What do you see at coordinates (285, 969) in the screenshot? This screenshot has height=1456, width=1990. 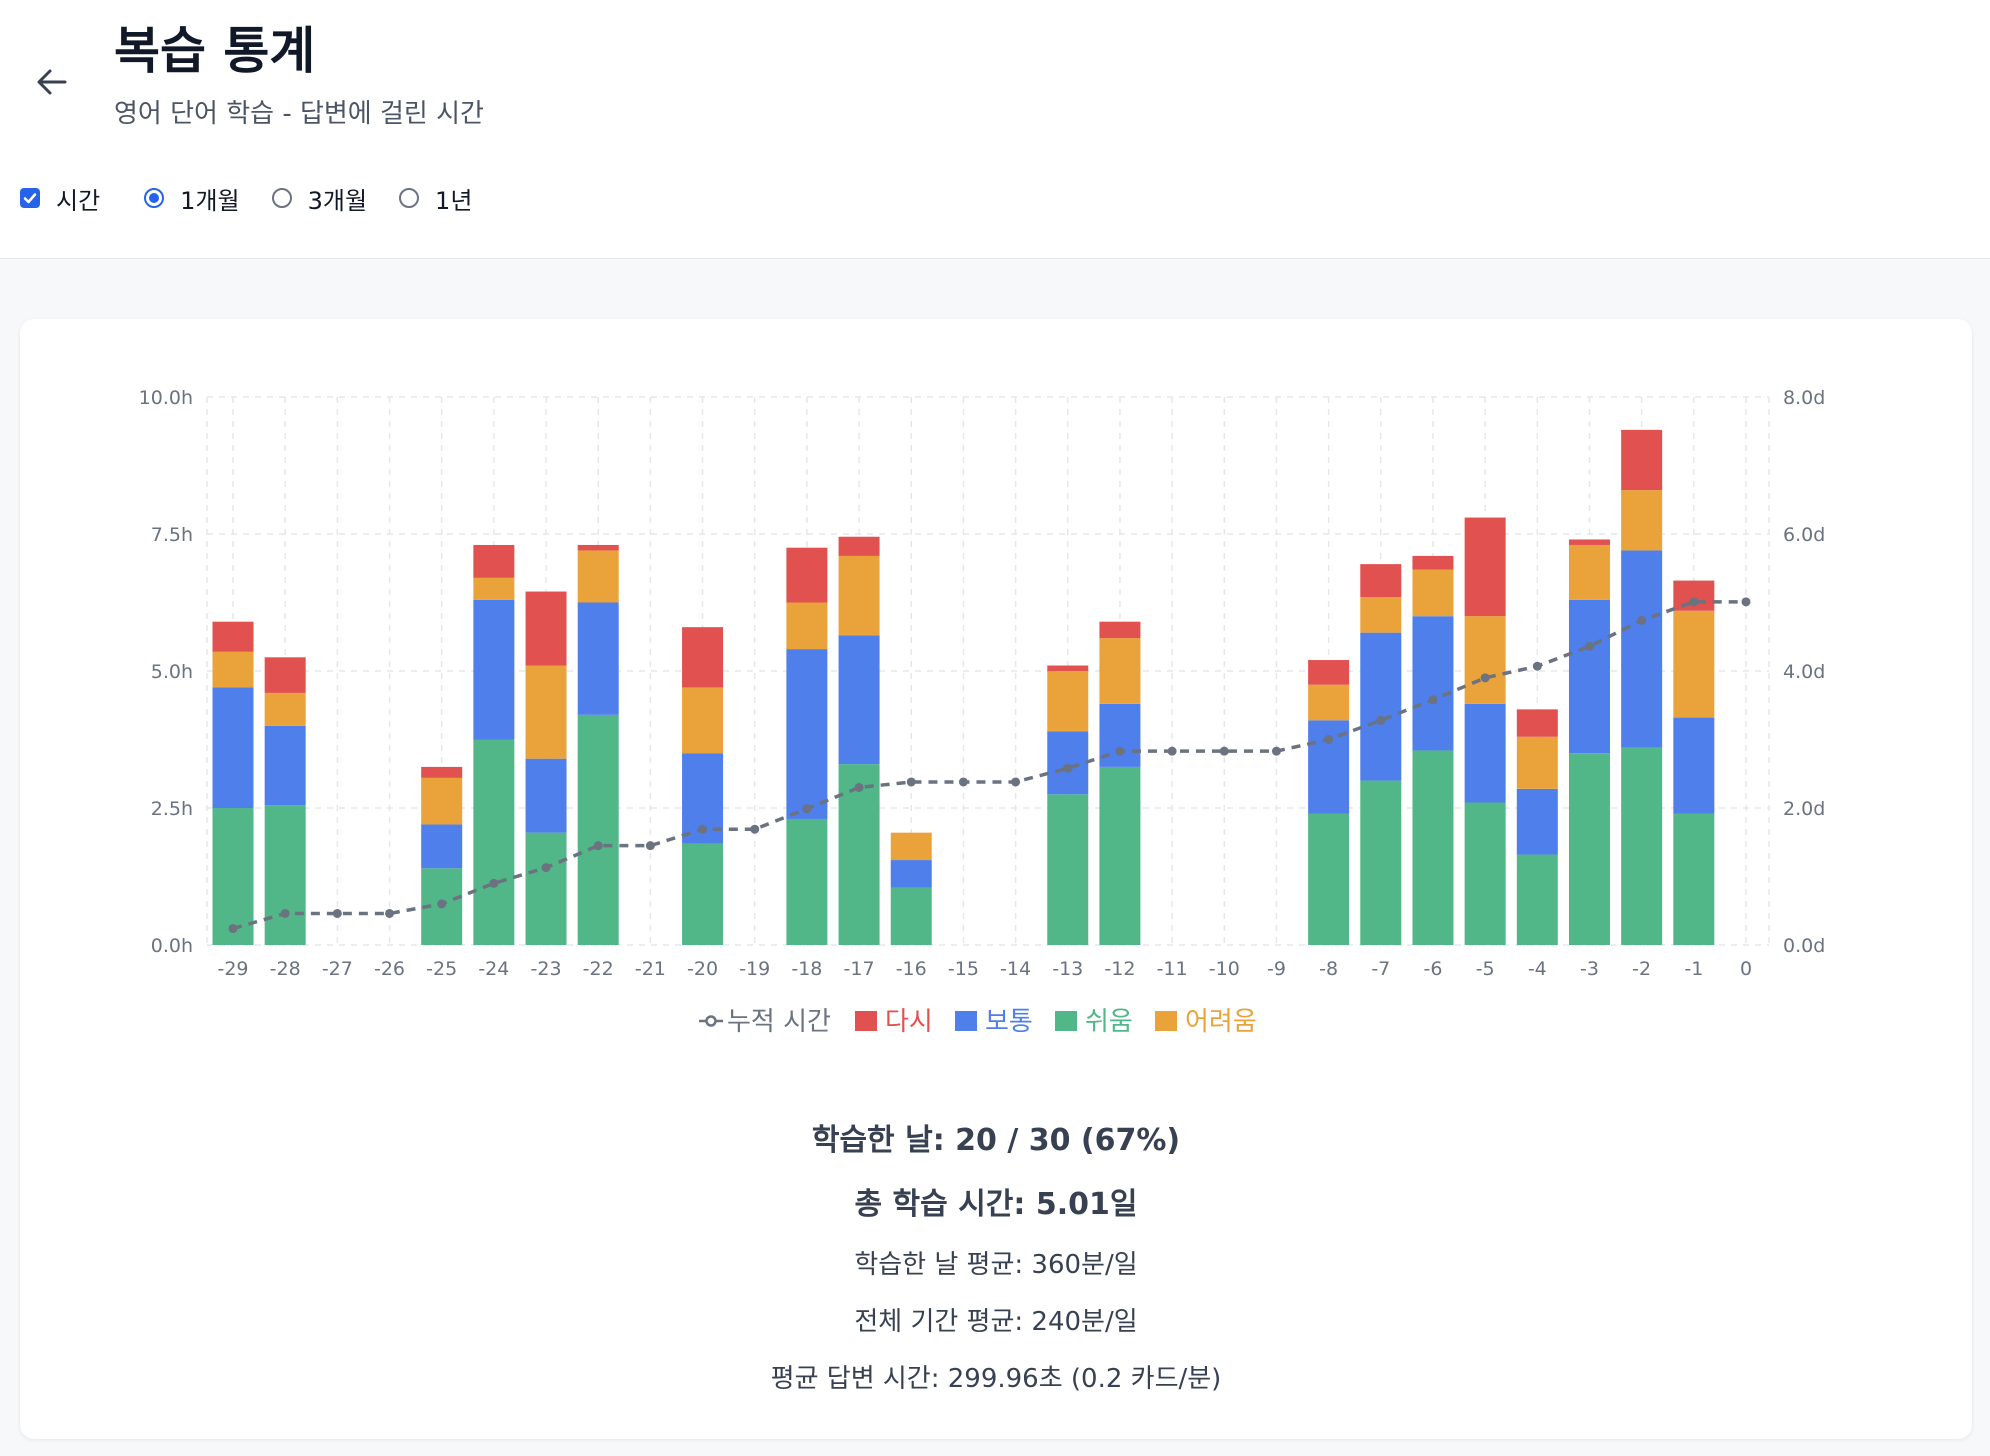 I see `x-tick-label: -28` at bounding box center [285, 969].